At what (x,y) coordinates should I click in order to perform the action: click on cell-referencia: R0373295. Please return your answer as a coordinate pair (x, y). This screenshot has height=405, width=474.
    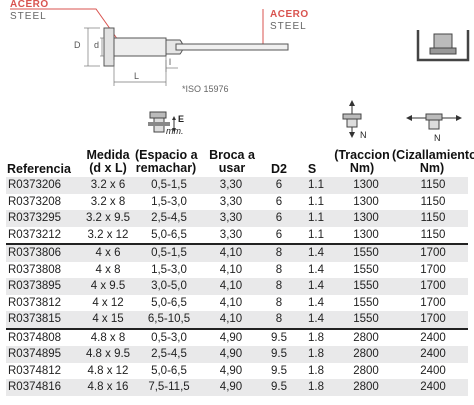
    Looking at the image, I should click on (43, 218).